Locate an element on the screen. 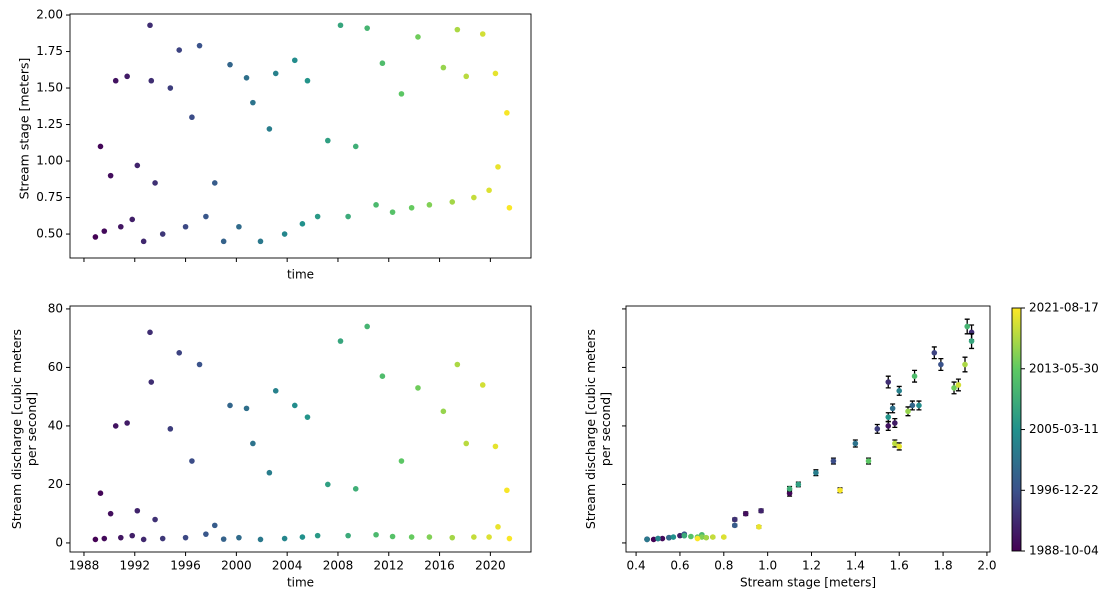 The image size is (1120, 605). x-tick-label: 2000 is located at coordinates (236, 566).